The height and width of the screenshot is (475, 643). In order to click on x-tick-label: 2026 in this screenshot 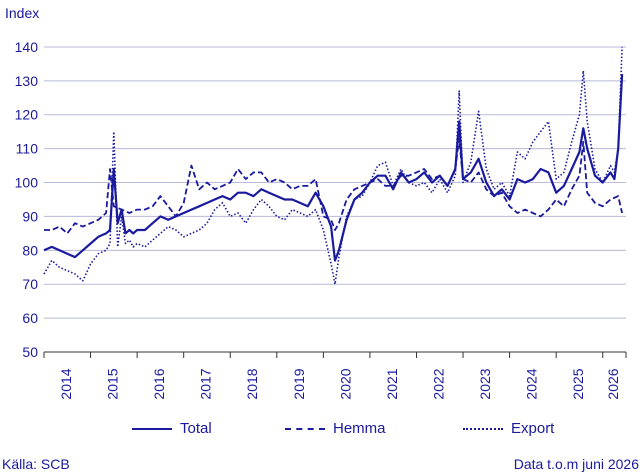, I will do `click(613, 383)`.